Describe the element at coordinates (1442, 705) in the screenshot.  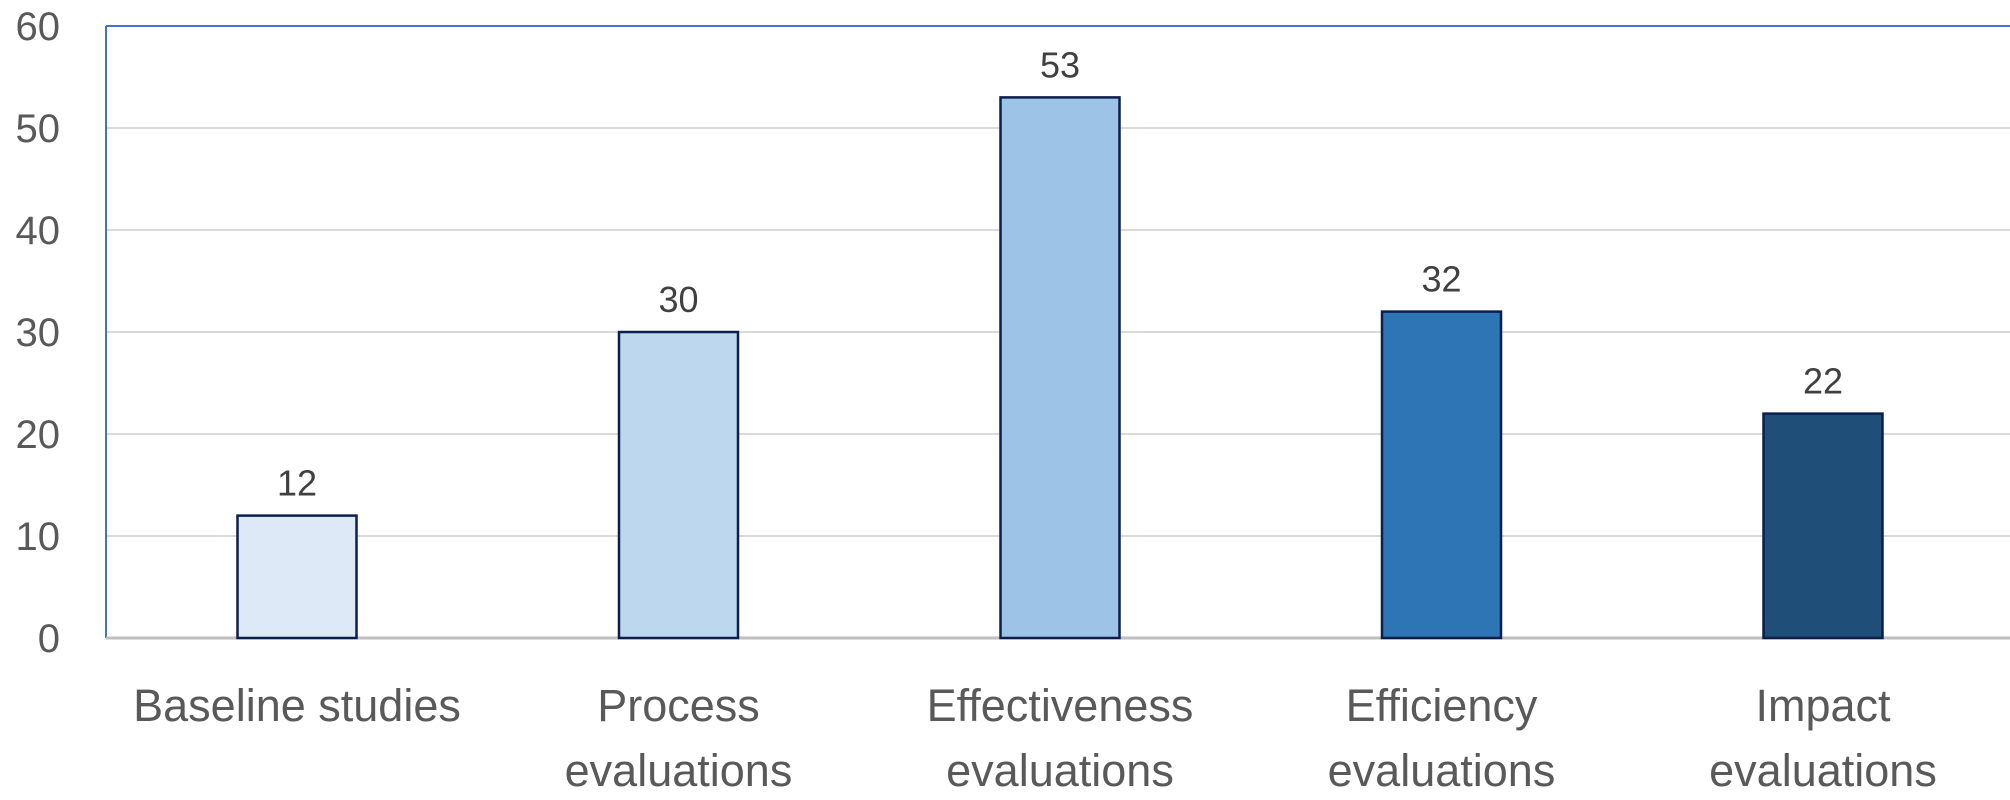
I see `x-tick-label: Efficiency` at that location.